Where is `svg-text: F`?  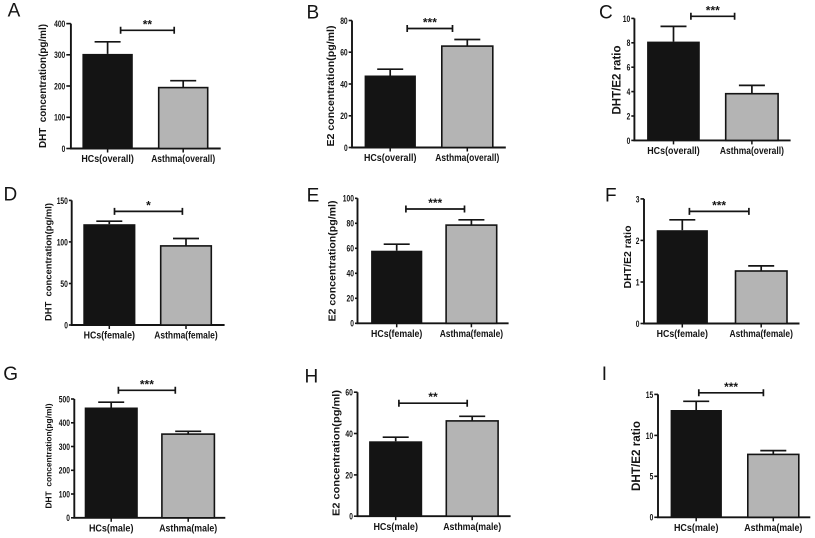
svg-text: F is located at coordinates (611, 196).